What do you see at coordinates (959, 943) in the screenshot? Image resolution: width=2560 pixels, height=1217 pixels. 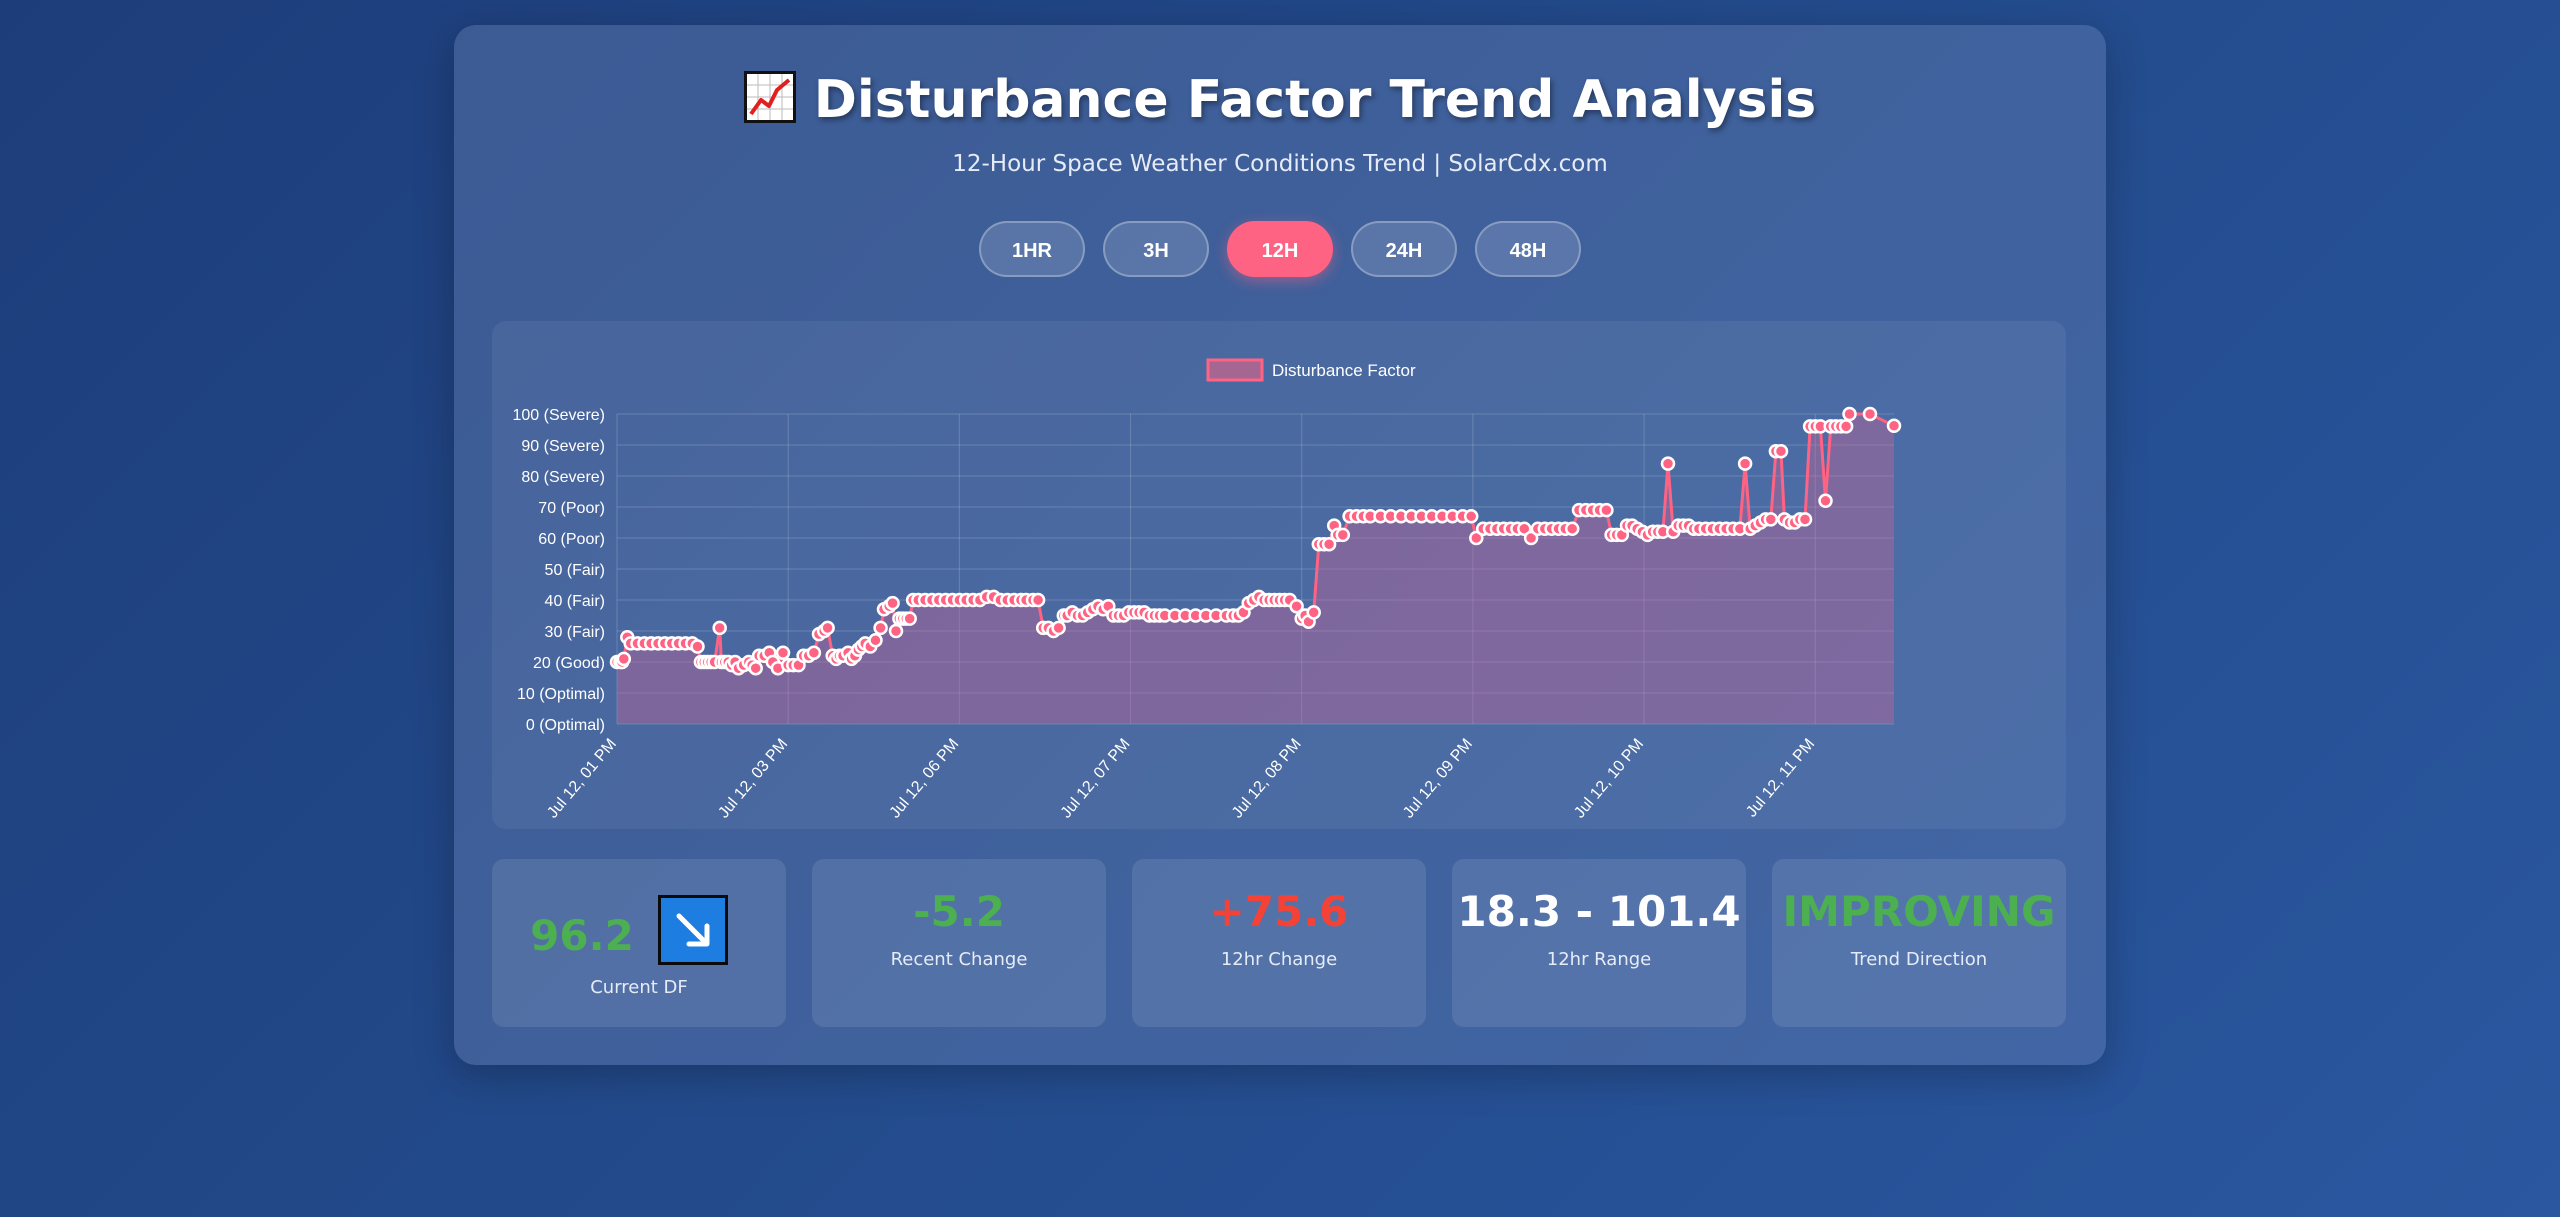 I see `stat-card-recent-change: -5.2 Recent Change` at bounding box center [959, 943].